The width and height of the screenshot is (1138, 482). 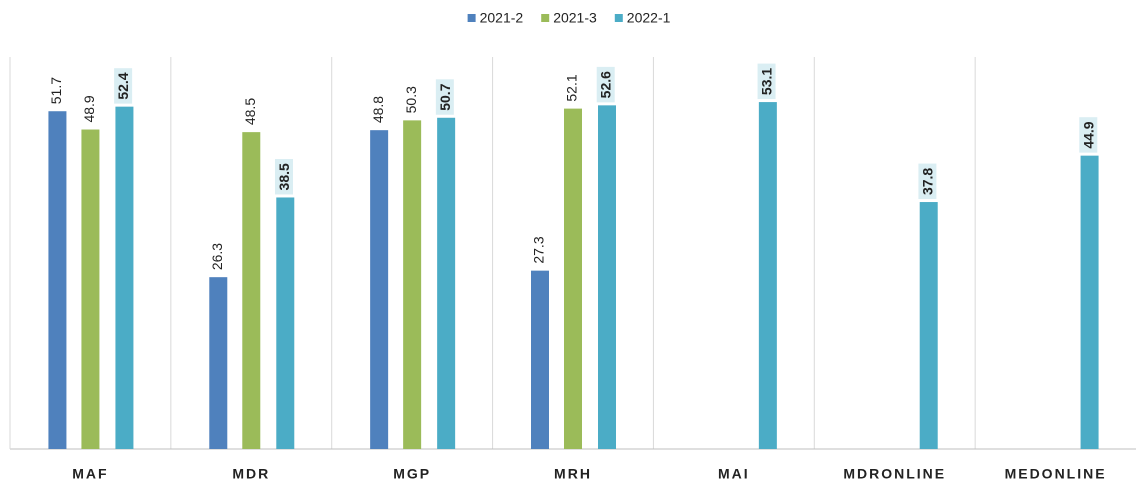 I want to click on x-tick-label: MRH, so click(x=573, y=474).